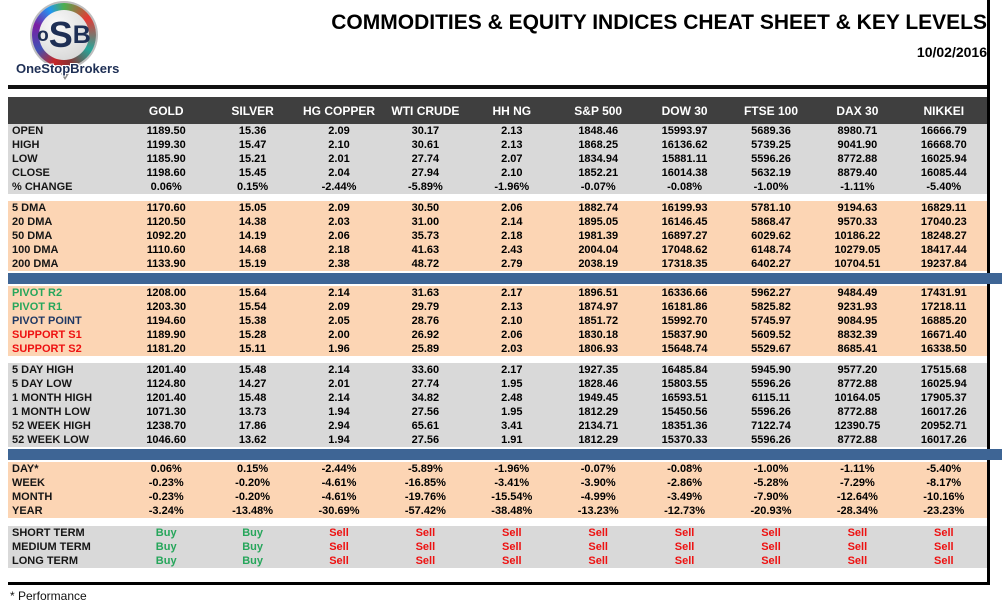 Image resolution: width=1004 pixels, height=603 pixels. I want to click on cell: 2.18, so click(339, 250).